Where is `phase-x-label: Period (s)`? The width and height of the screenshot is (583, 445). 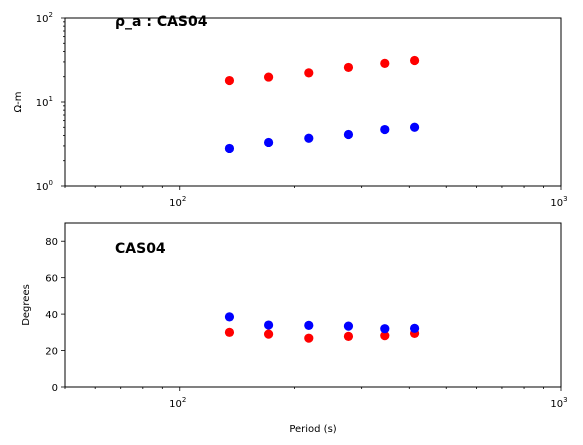
phase-x-label: Period (s) is located at coordinates (312, 429).